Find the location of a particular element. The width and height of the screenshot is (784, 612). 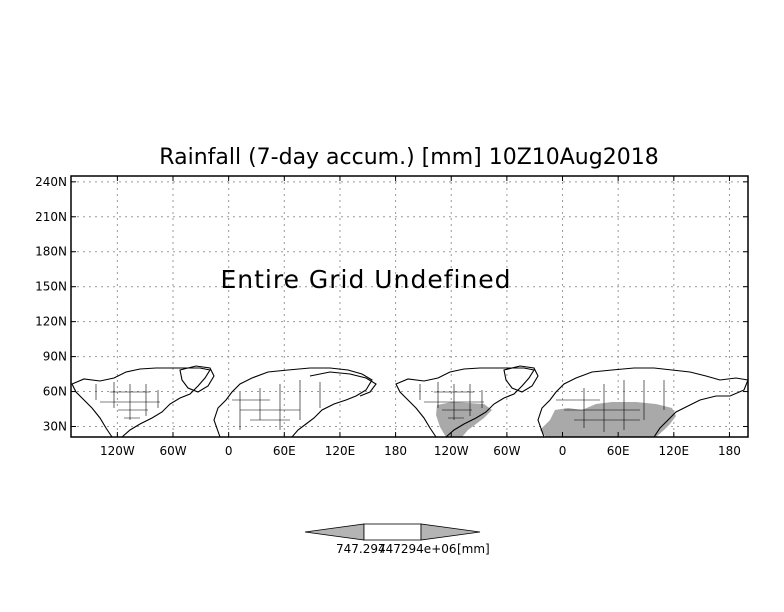

colorbar-label-right: 747294e+06 is located at coordinates (417, 549).